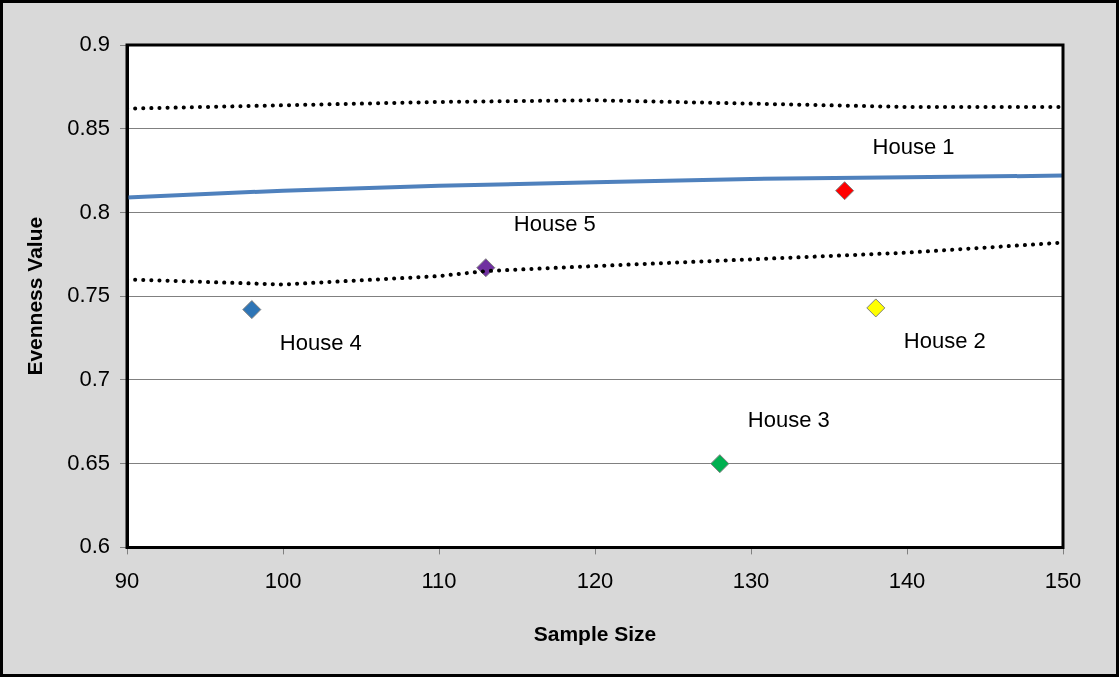 The image size is (1119, 677). Describe the element at coordinates (554, 223) in the screenshot. I see `annotation: House 5` at that location.